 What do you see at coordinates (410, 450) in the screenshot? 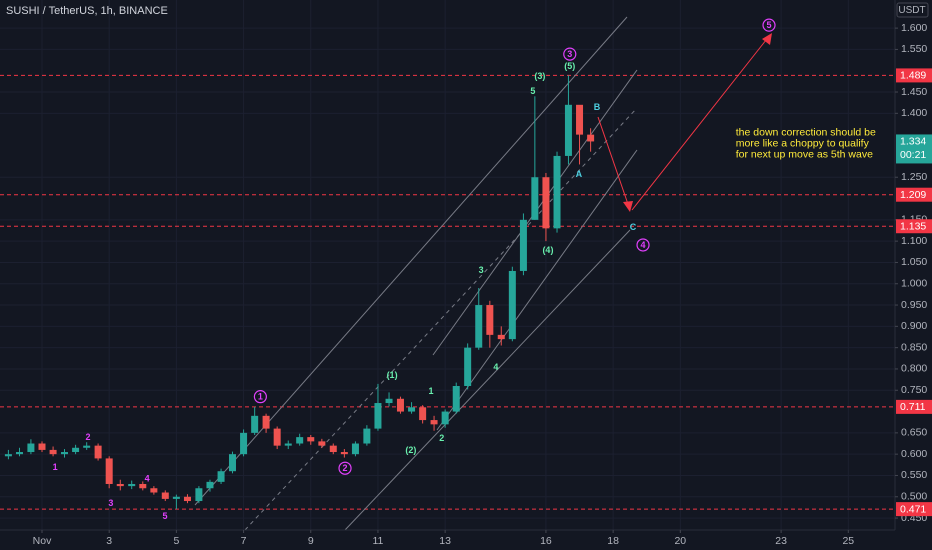
I see `wave-label: (2)` at bounding box center [410, 450].